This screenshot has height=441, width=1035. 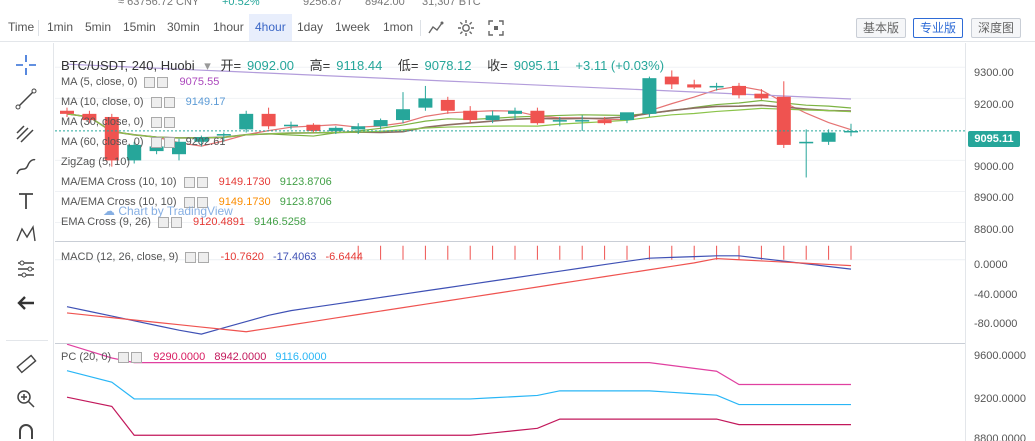 I want to click on trend-line-icon, so click(x=26, y=99).